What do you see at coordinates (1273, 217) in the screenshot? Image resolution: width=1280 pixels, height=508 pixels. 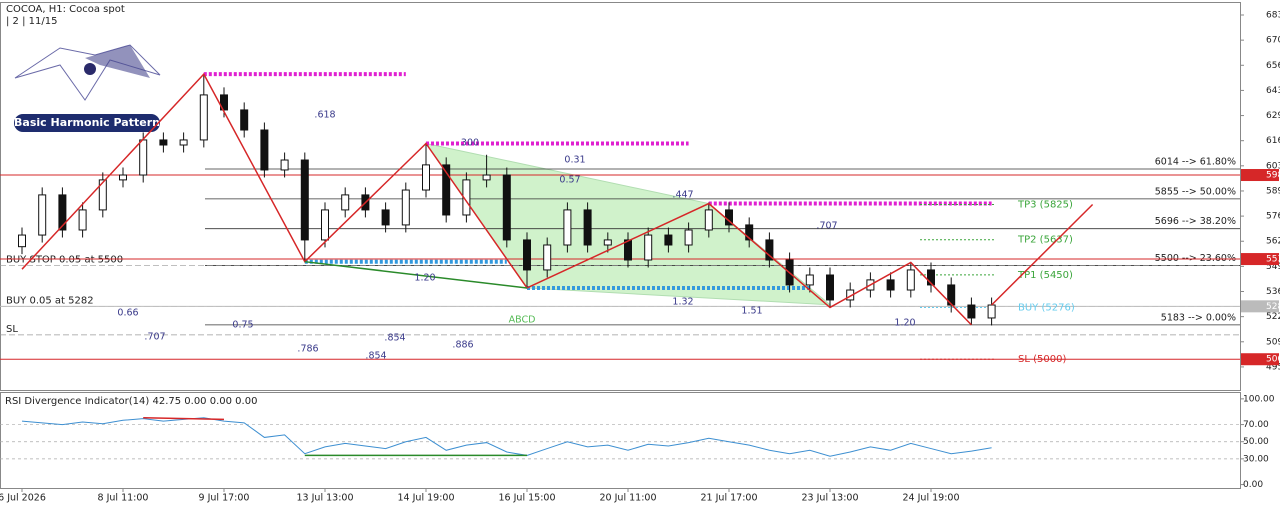 I see `y-tick-label: 5763` at bounding box center [1273, 217].